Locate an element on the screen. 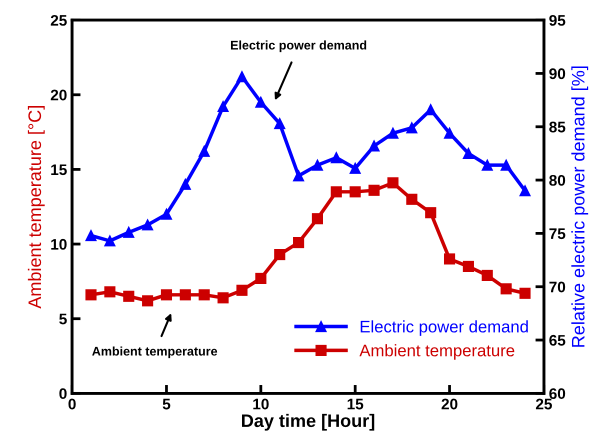 The image size is (601, 447). y-tick-label: 10 is located at coordinates (59, 244).